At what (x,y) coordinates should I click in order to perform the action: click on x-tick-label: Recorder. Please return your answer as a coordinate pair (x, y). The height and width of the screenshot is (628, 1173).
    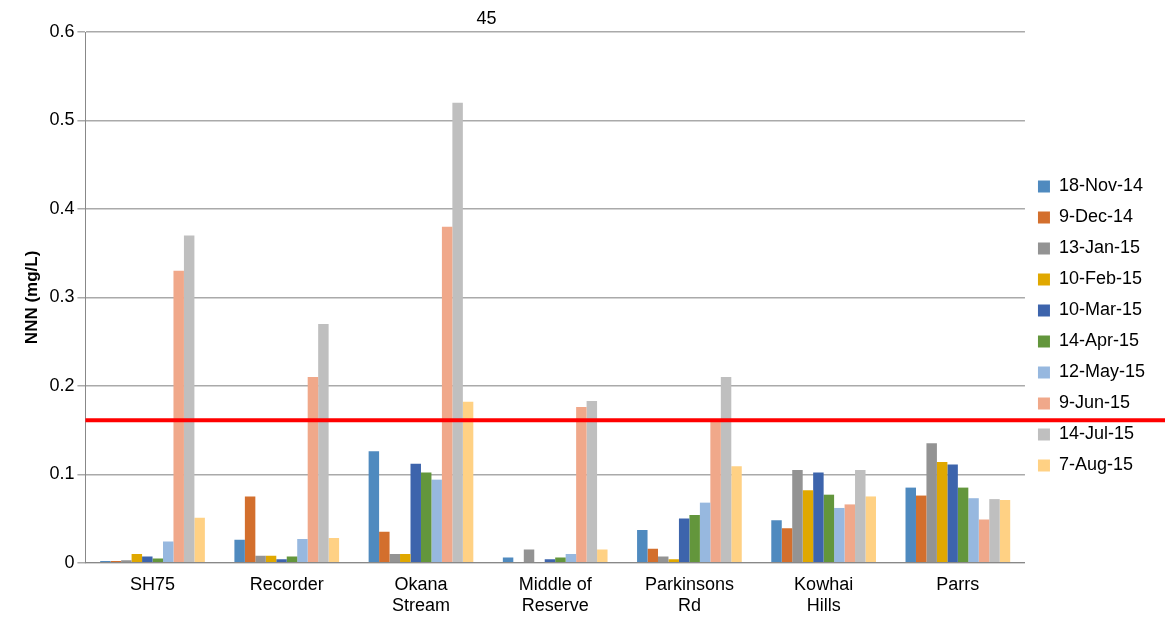
    Looking at the image, I should click on (286, 583).